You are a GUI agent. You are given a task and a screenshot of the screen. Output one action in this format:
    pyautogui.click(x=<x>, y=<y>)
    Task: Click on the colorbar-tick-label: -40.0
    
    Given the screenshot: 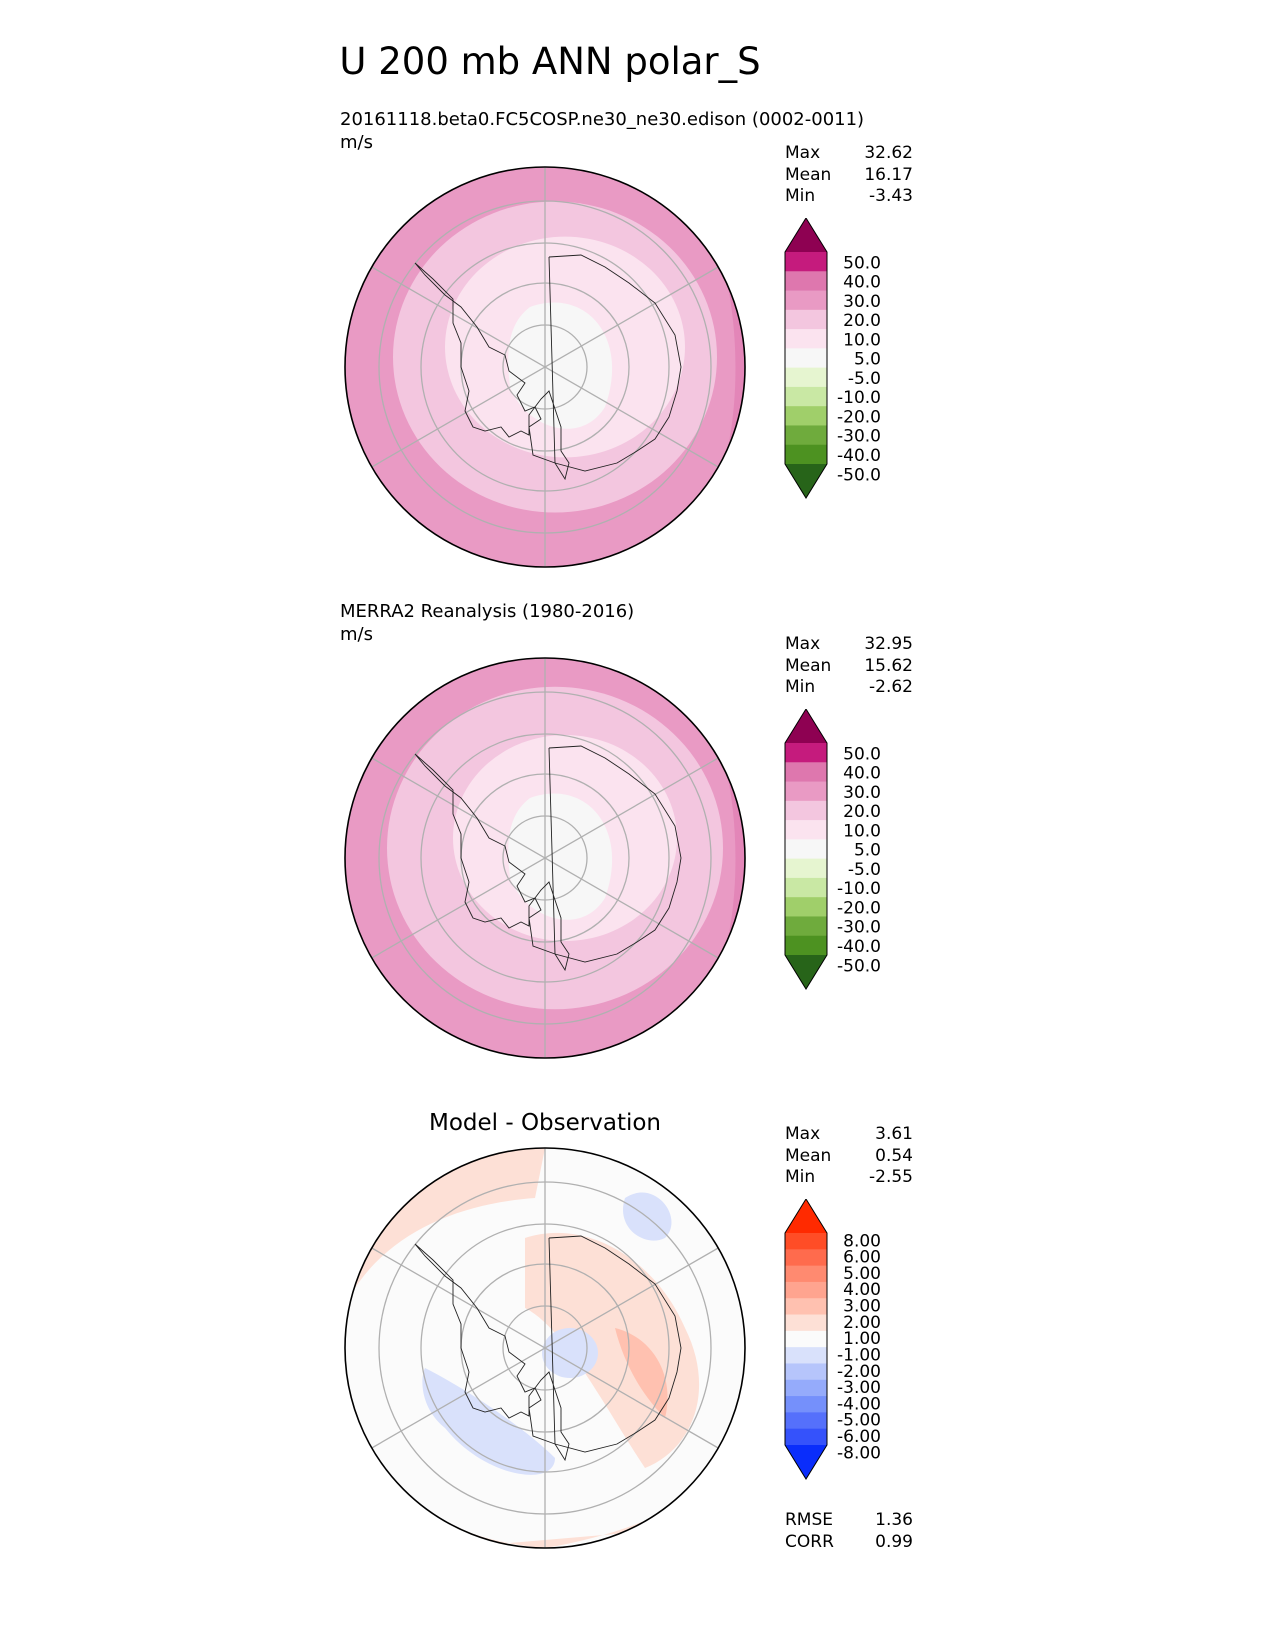 What is the action you would take?
    pyautogui.click(x=859, y=456)
    